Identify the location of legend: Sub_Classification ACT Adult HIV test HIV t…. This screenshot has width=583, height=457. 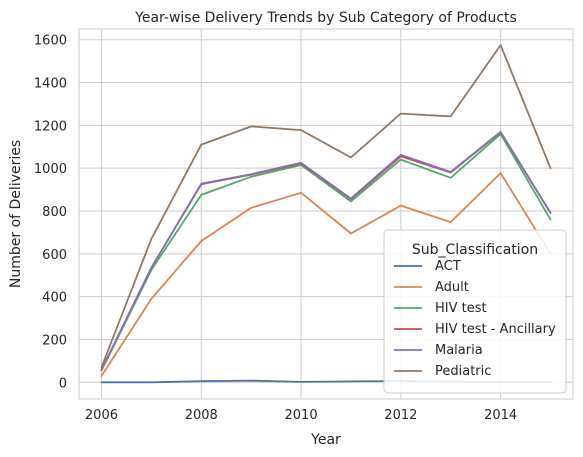
(475, 311).